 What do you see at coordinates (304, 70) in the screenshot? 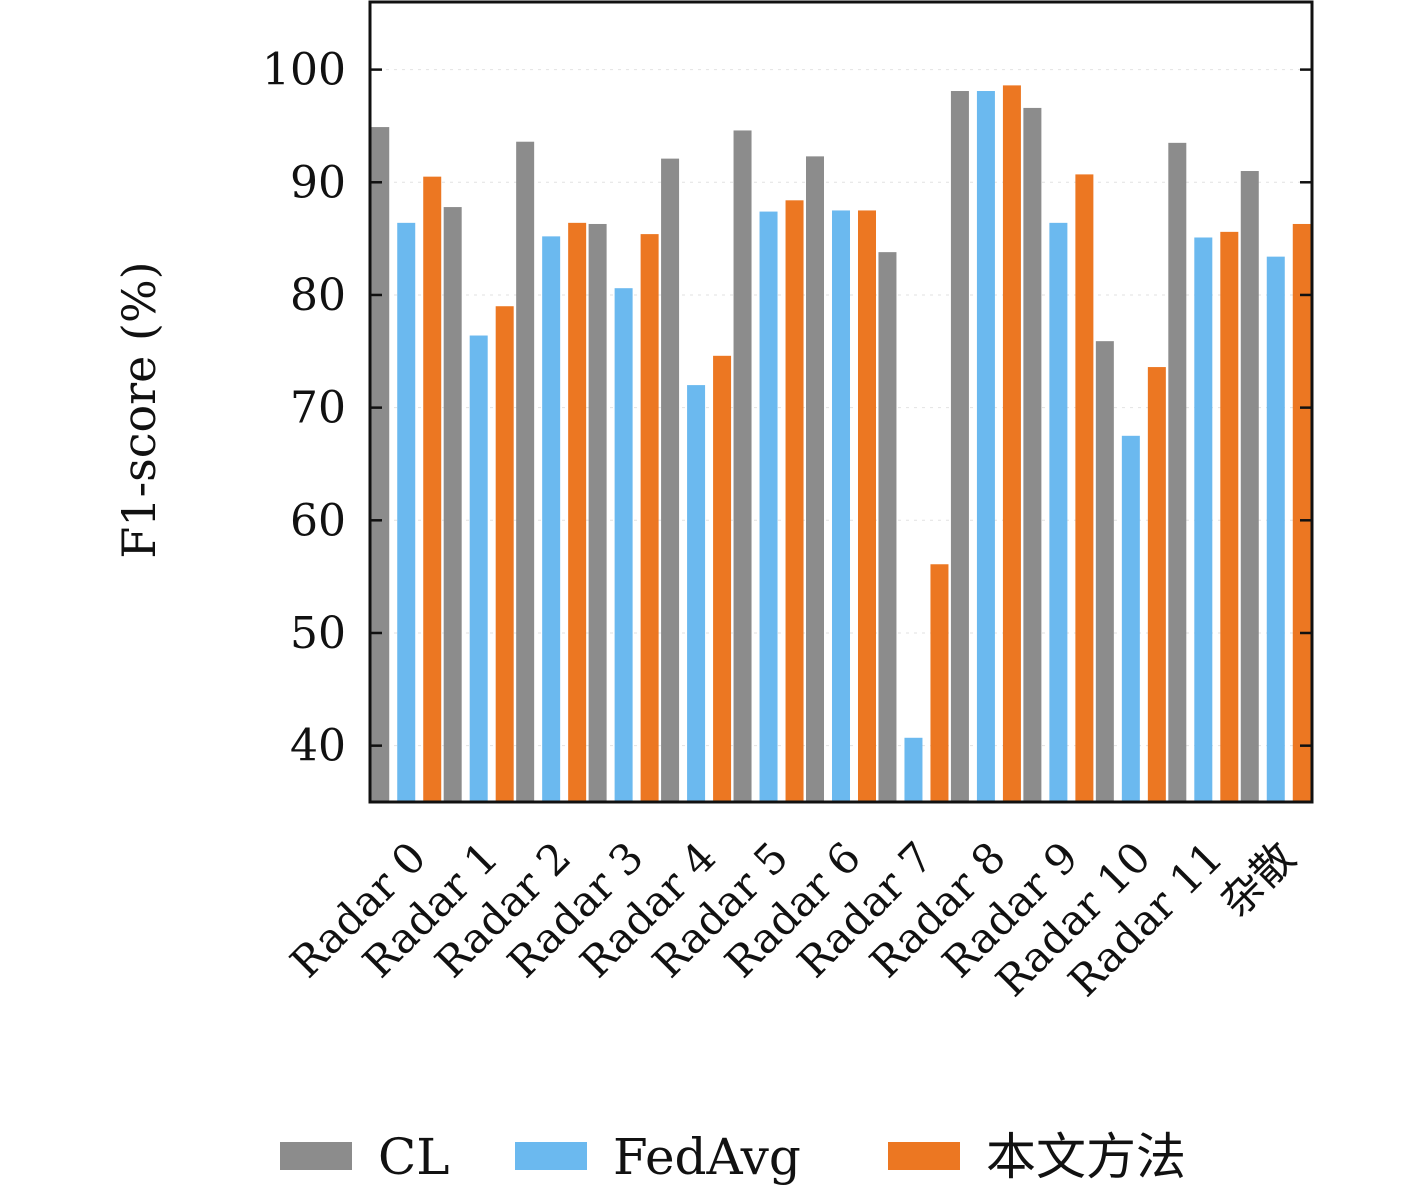
I see `y-tick-label: 100` at bounding box center [304, 70].